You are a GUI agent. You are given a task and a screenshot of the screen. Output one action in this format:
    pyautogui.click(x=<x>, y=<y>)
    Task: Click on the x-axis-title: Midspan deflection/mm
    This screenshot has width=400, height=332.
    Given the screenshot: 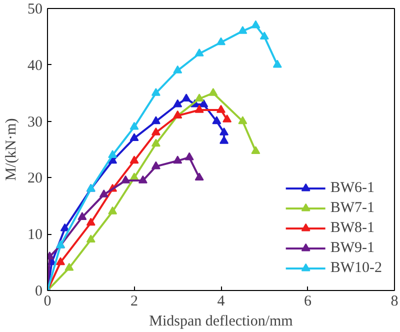 What is the action you would take?
    pyautogui.click(x=221, y=322)
    